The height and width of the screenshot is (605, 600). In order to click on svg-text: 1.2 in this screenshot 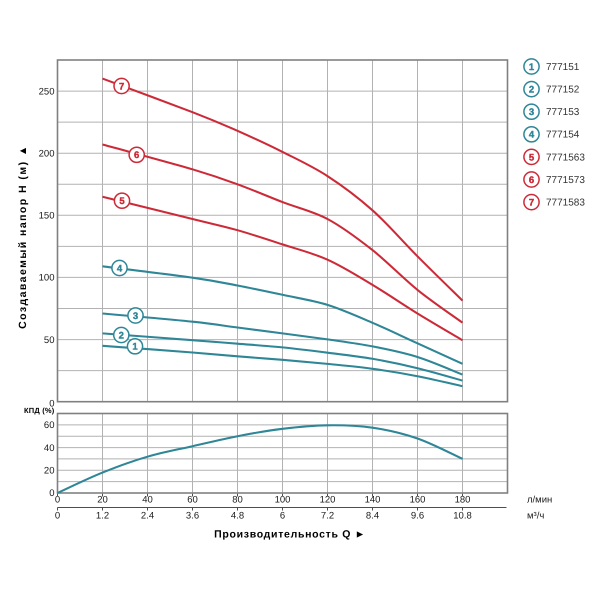, I will do `click(102, 515)`.